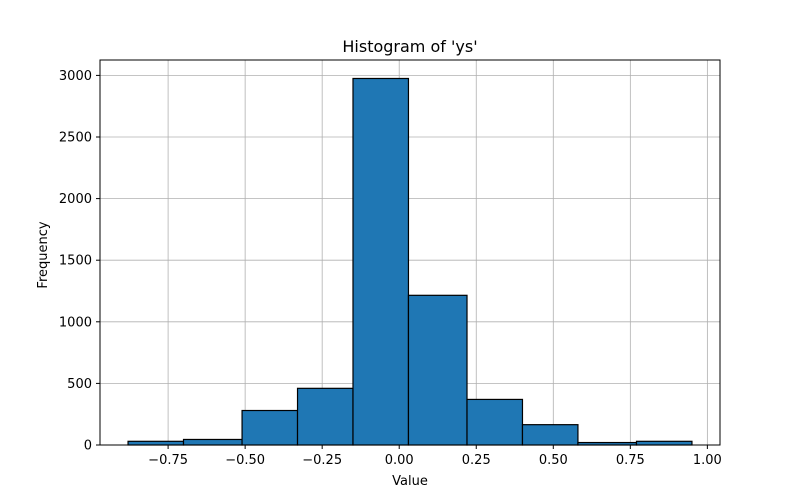 Image resolution: width=800 pixels, height=500 pixels. What do you see at coordinates (75, 199) in the screenshot?
I see `y-tick-label: 2000` at bounding box center [75, 199].